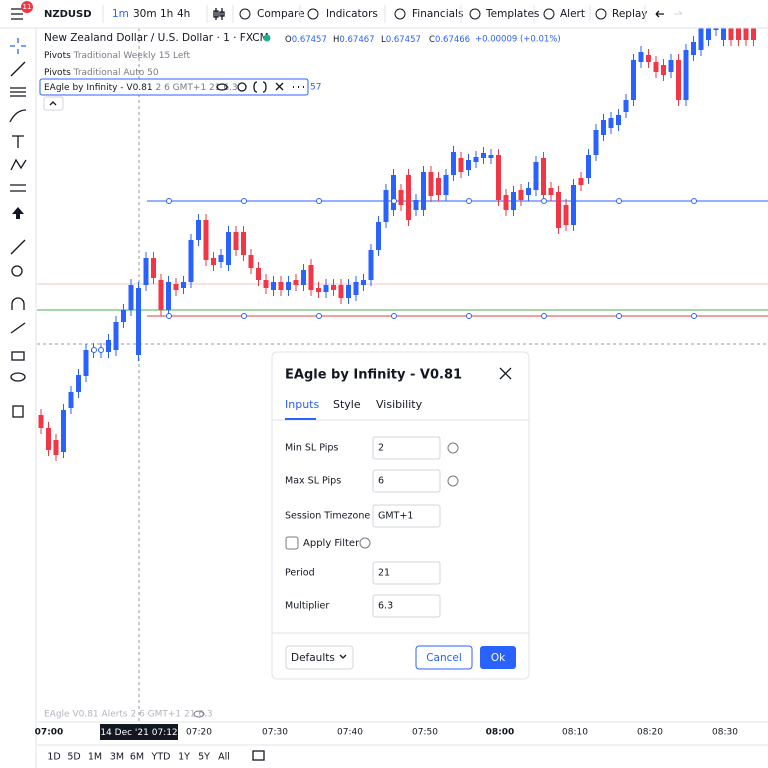  What do you see at coordinates (18, 141) in the screenshot?
I see `text-tool` at bounding box center [18, 141].